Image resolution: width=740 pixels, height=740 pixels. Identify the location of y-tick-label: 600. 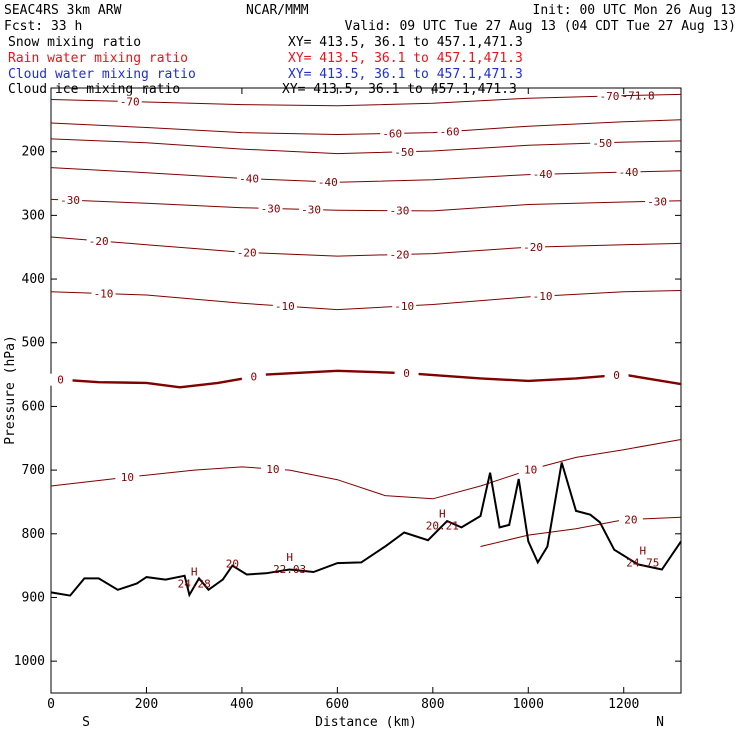
(33, 406).